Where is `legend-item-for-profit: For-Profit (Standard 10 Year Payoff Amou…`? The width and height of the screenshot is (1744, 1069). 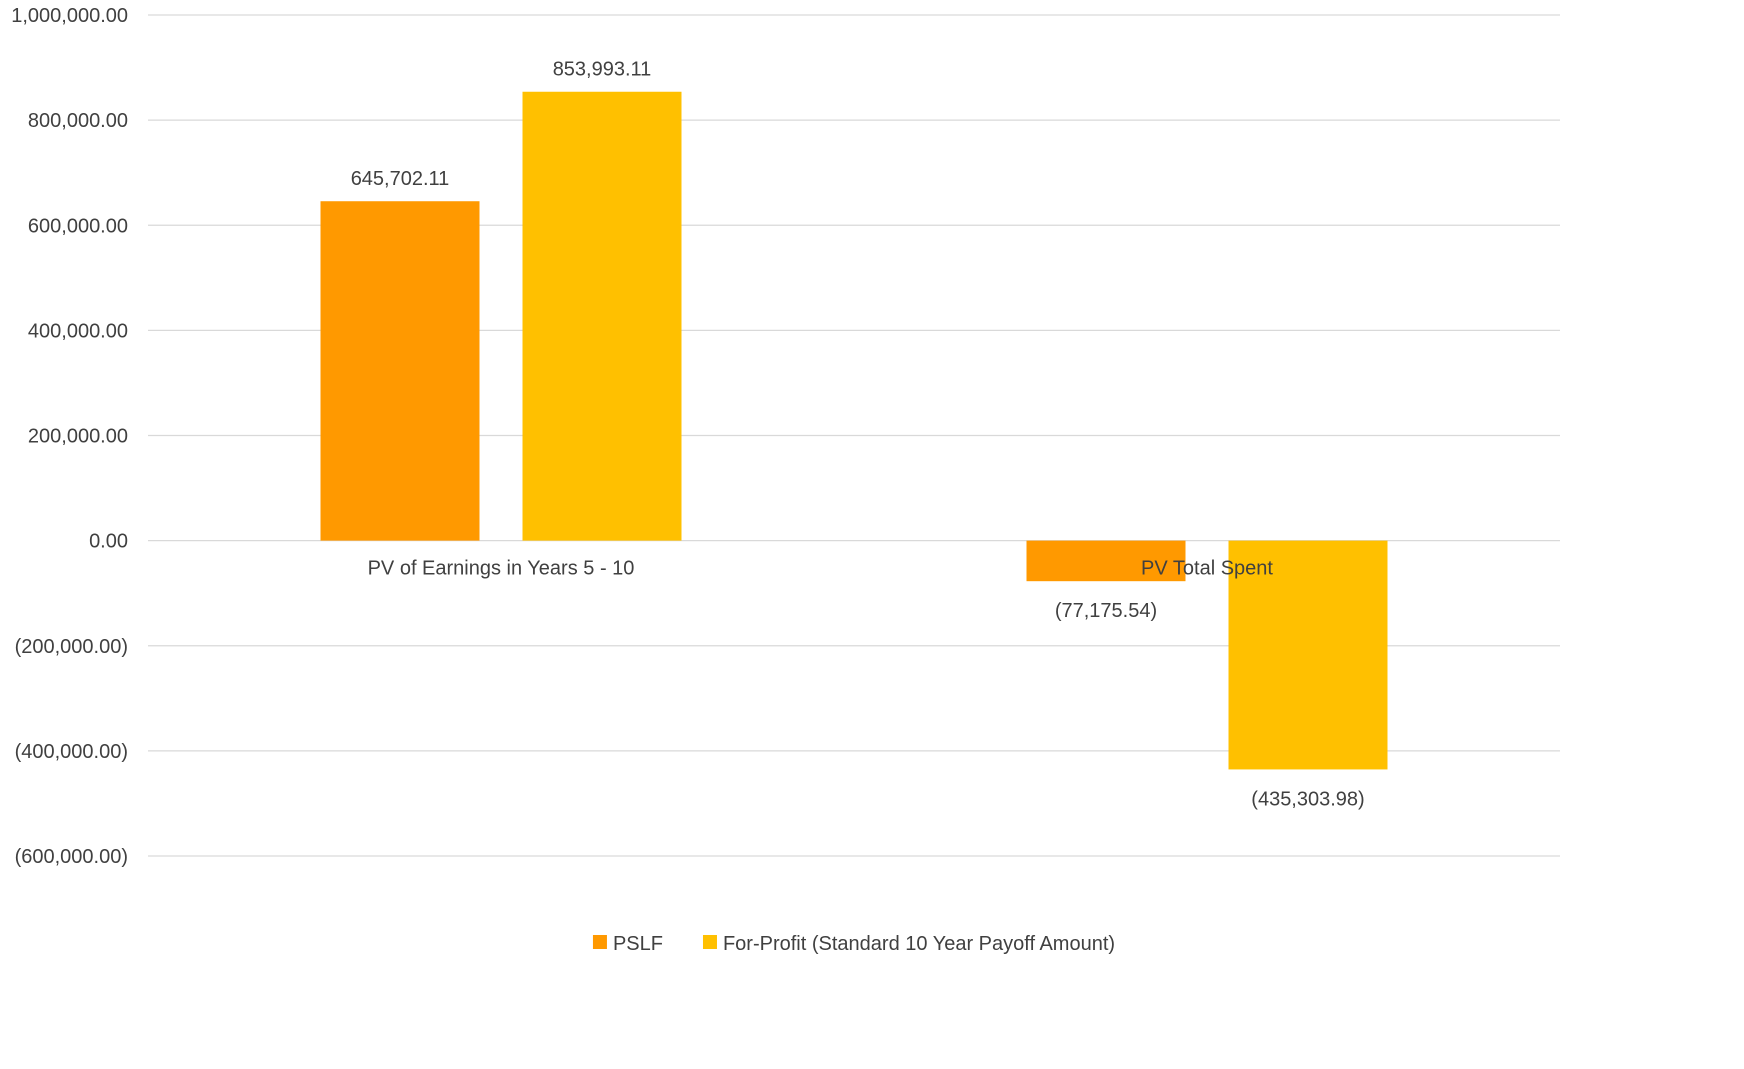
legend-item-for-profit: For-Profit (Standard 10 Year Payoff Amou… is located at coordinates (908, 944).